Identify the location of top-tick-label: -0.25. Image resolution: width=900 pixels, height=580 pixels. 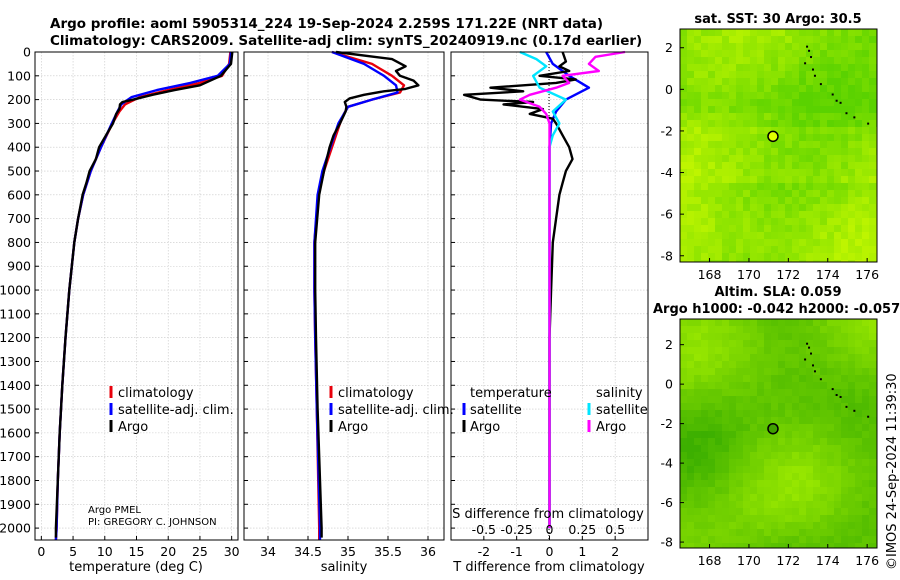
(516, 529).